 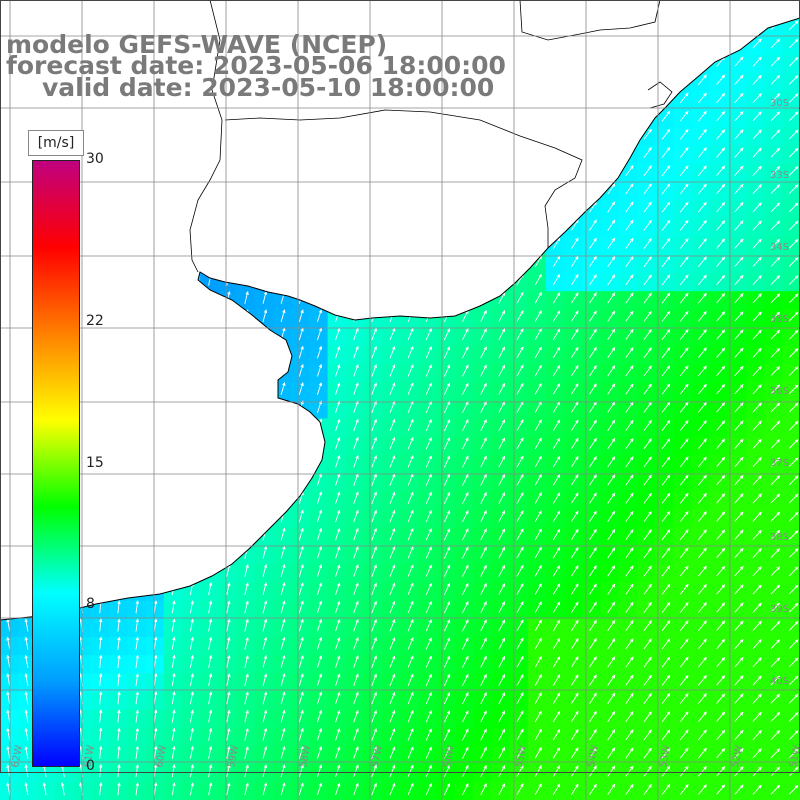 I want to click on latitude-label: 37S, so click(x=779, y=463).